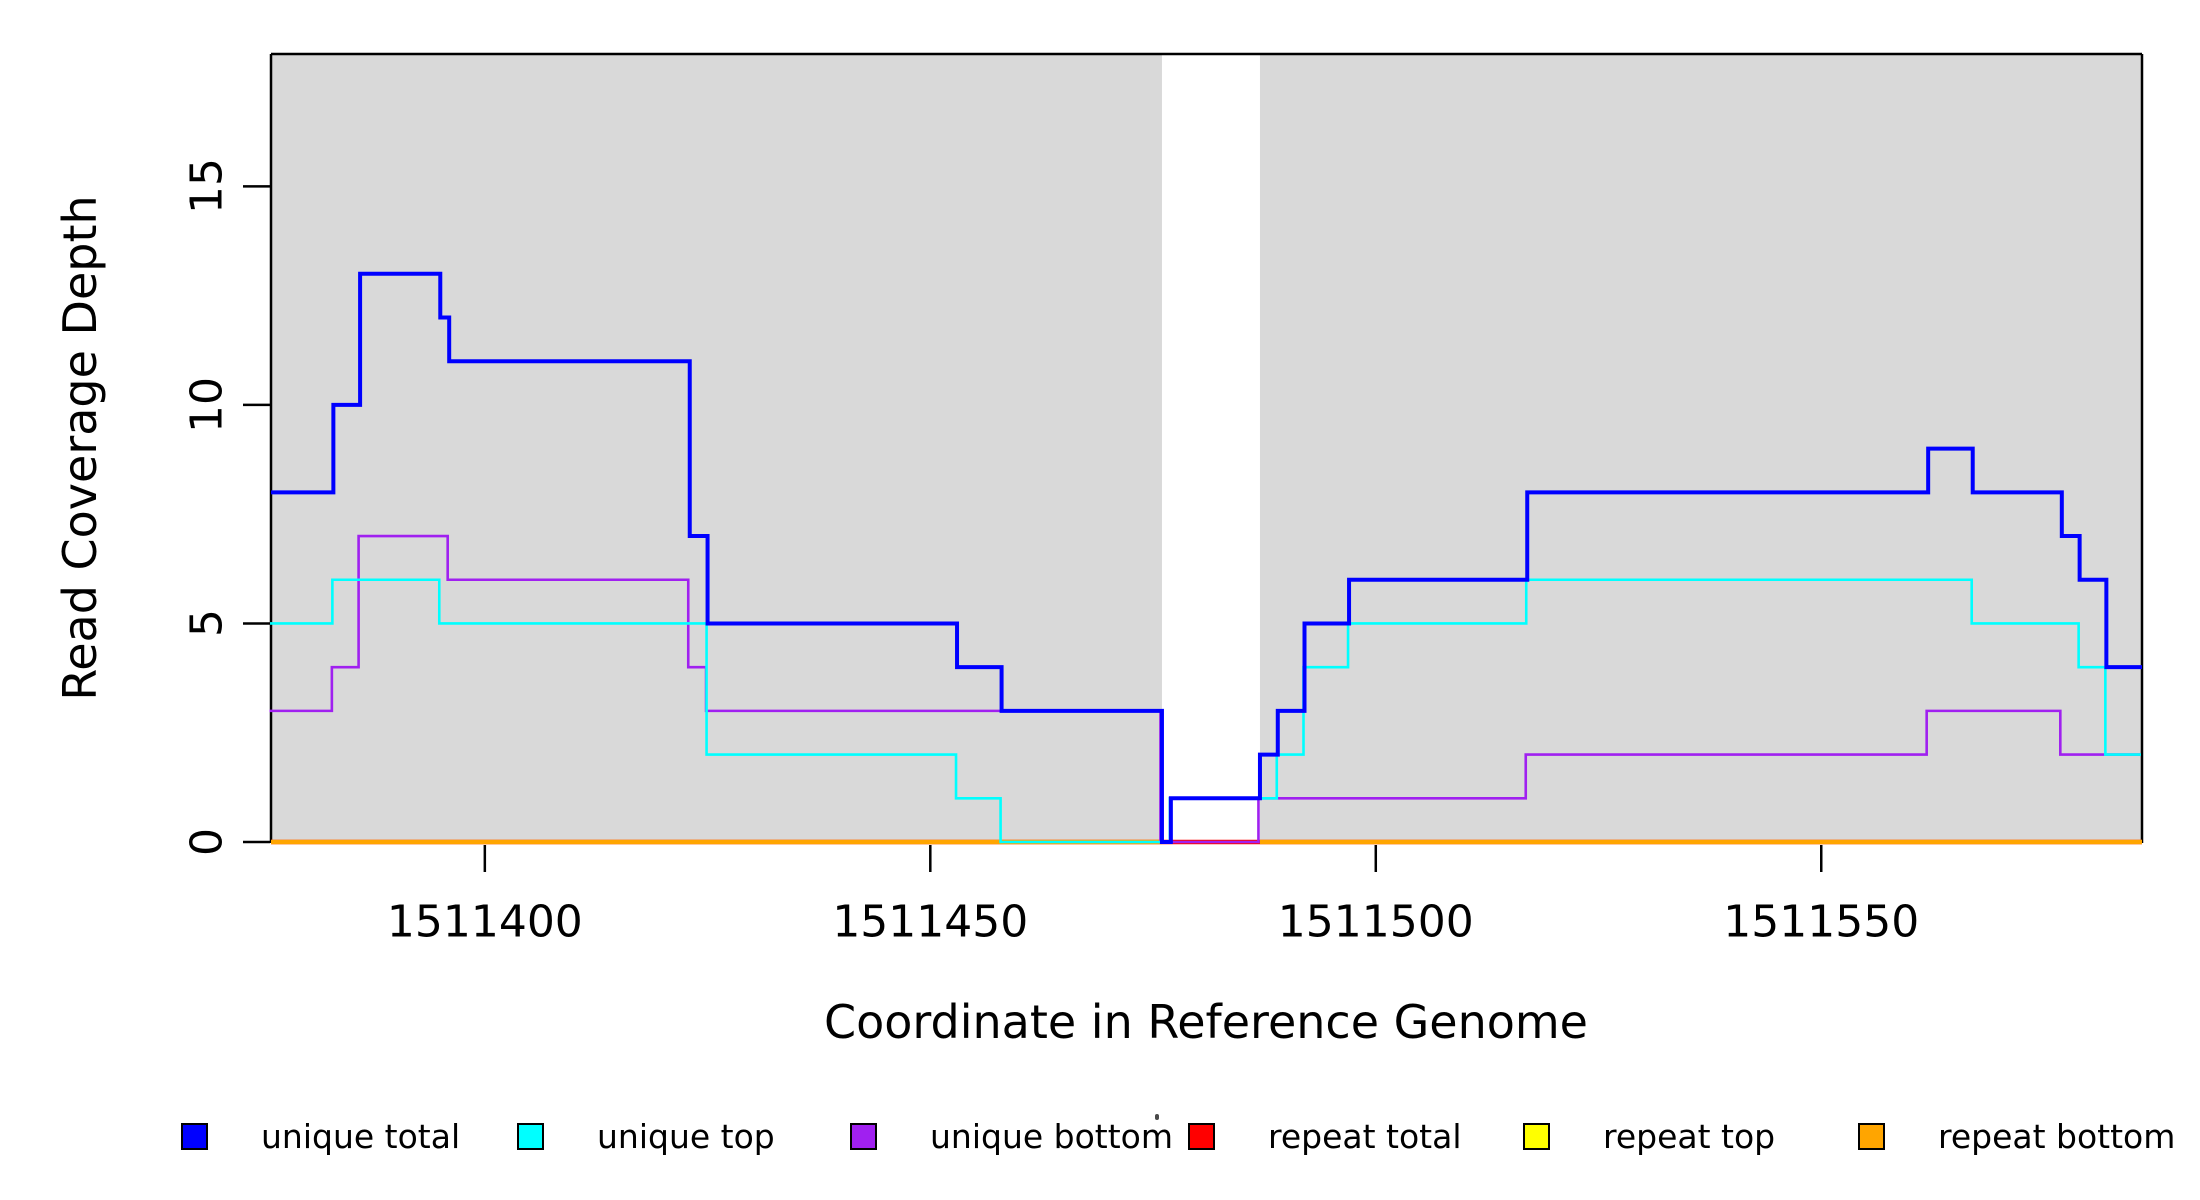 The image size is (2200, 1200). What do you see at coordinates (686, 1136) in the screenshot?
I see `legend-label: unique top` at bounding box center [686, 1136].